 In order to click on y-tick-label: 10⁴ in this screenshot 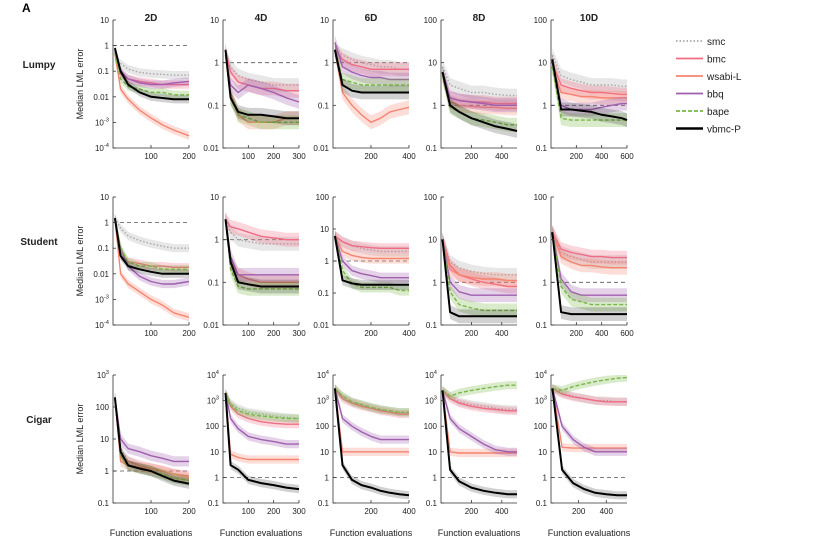, I will do `click(431, 375)`.